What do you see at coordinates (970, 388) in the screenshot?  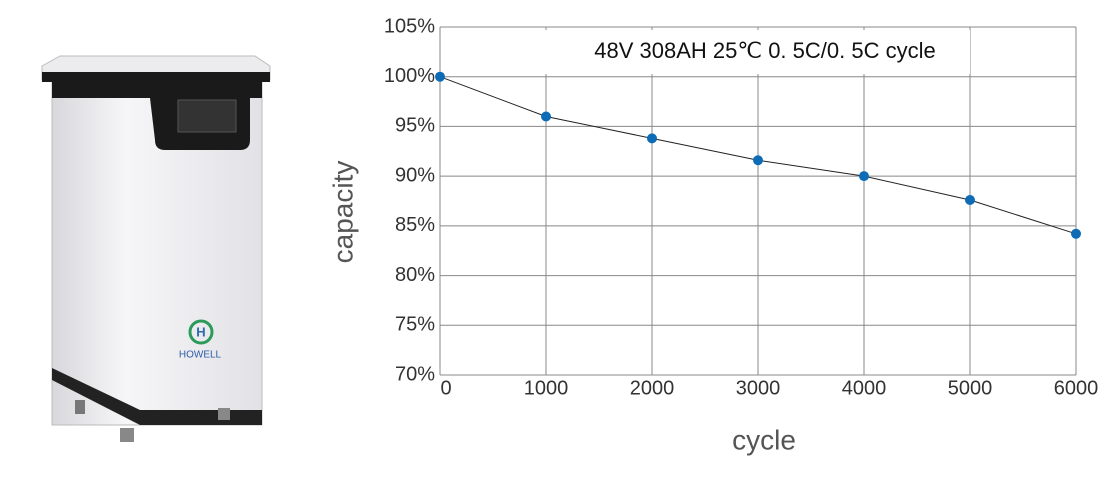 I see `x-tick-label: 5000` at bounding box center [970, 388].